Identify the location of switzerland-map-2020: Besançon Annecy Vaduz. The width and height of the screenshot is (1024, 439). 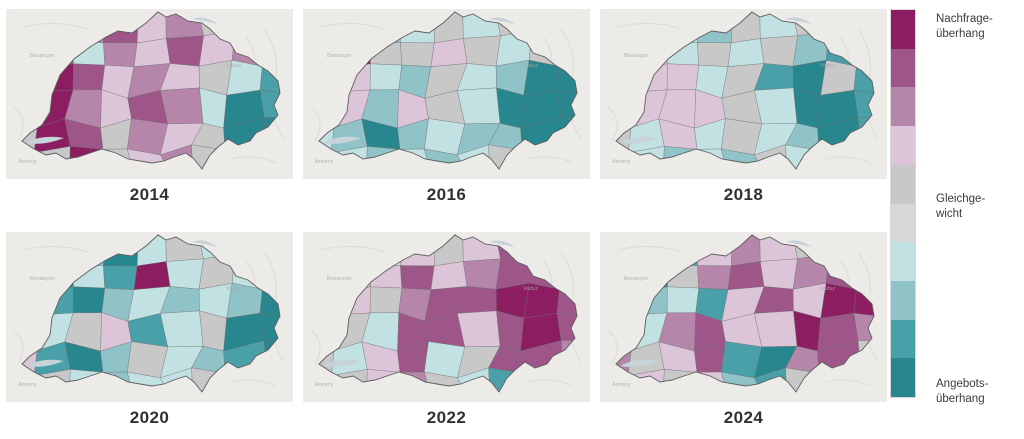
(149, 317).